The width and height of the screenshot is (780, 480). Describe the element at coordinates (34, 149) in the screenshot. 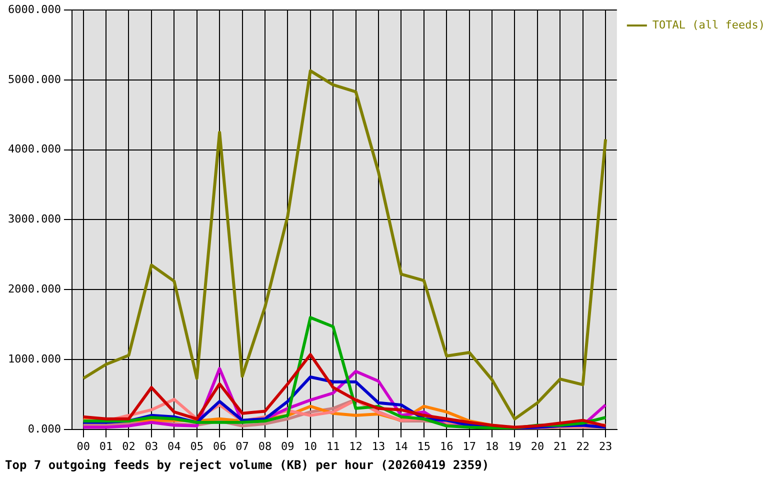

I see `y-tick-label: 4000.000` at that location.